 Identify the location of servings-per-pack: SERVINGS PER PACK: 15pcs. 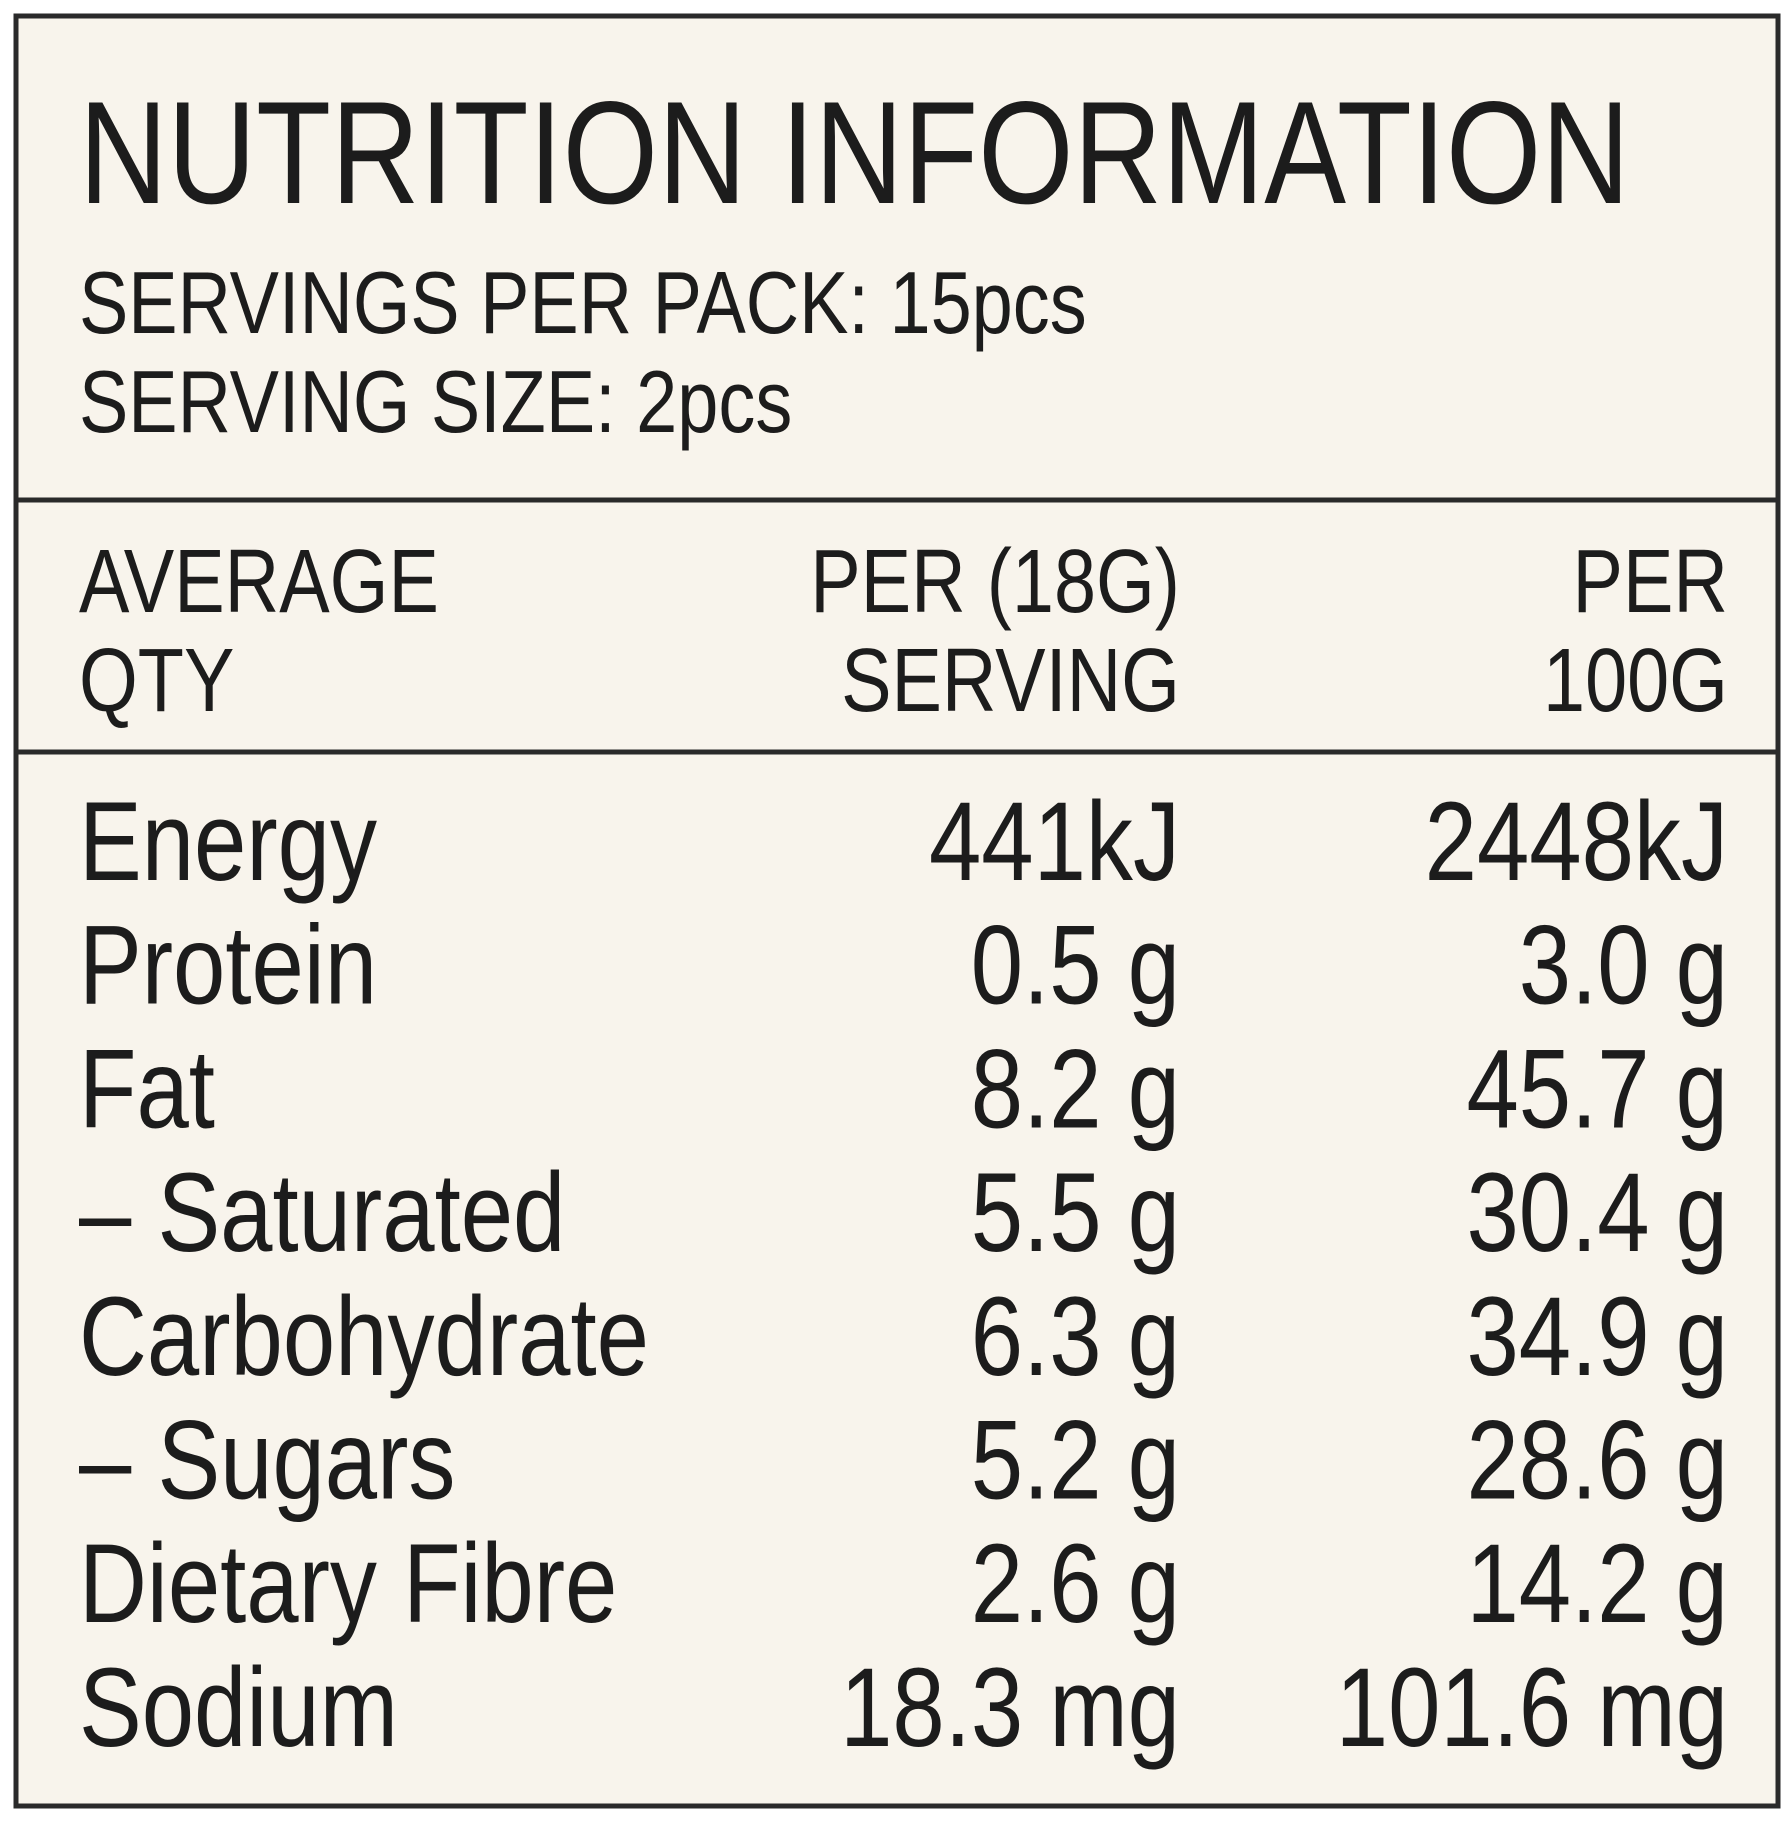
(583, 303).